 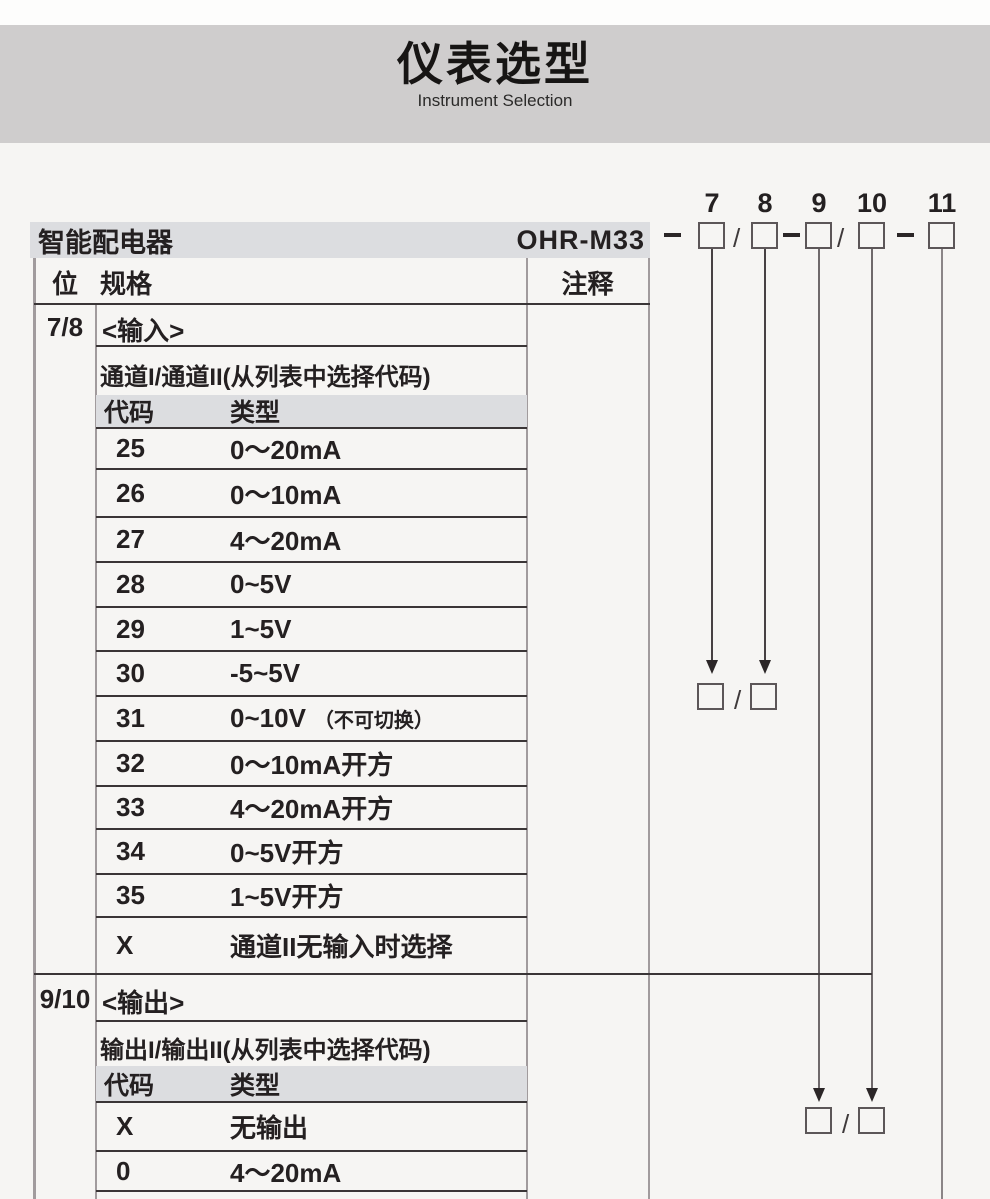 I want to click on row-code: 26, so click(x=130, y=492).